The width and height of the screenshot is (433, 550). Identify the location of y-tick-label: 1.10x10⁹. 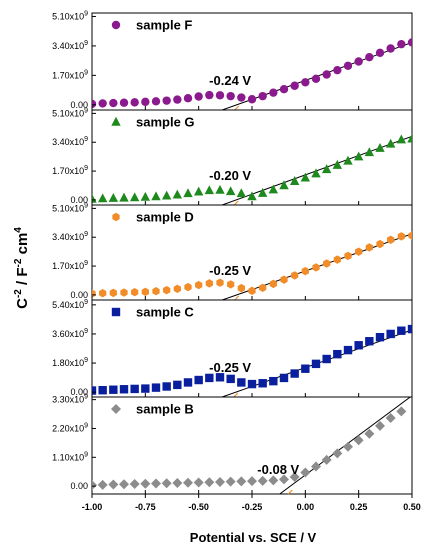
(70, 456).